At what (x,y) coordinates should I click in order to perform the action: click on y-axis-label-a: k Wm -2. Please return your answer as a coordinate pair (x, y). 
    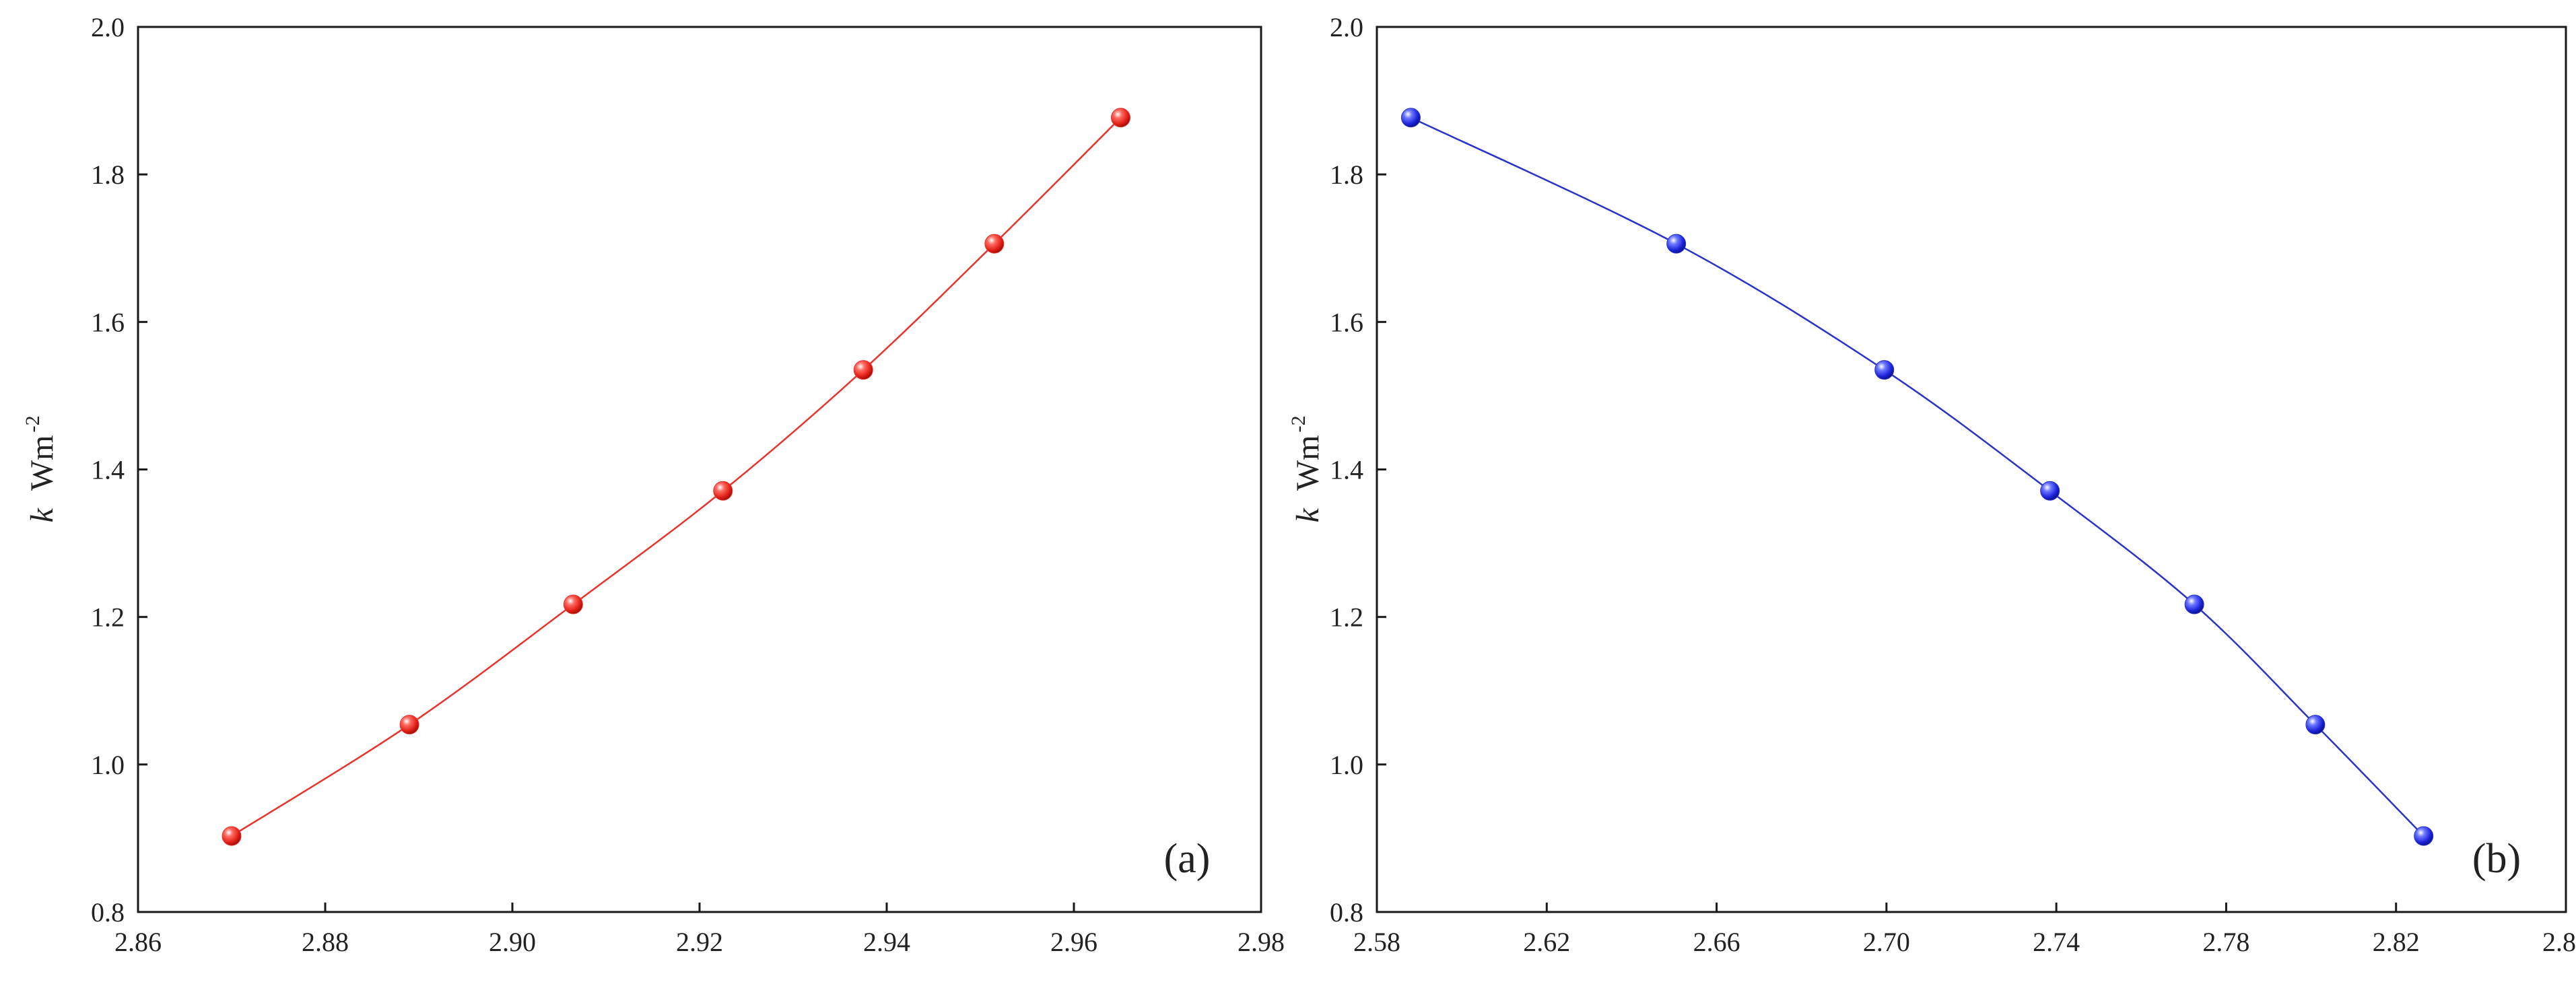
    Looking at the image, I should click on (41, 470).